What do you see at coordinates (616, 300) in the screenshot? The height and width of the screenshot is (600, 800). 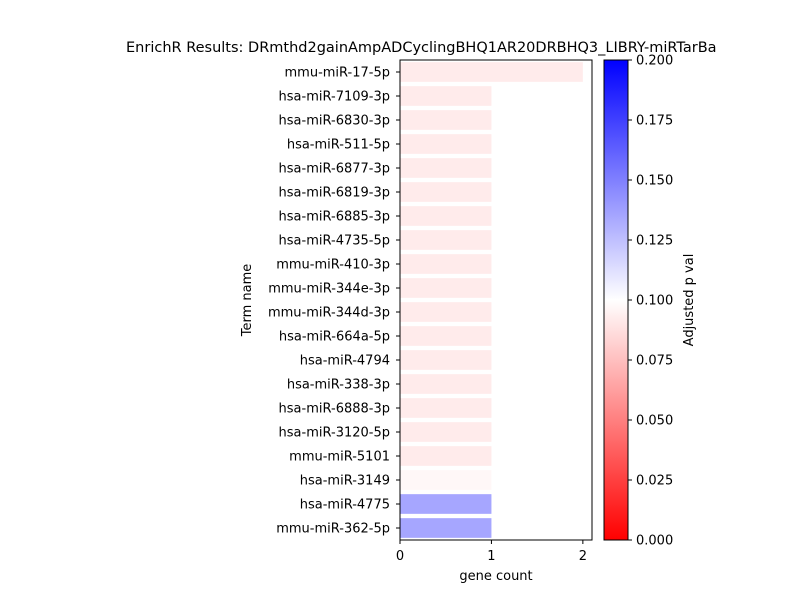 I see `colorbar` at bounding box center [616, 300].